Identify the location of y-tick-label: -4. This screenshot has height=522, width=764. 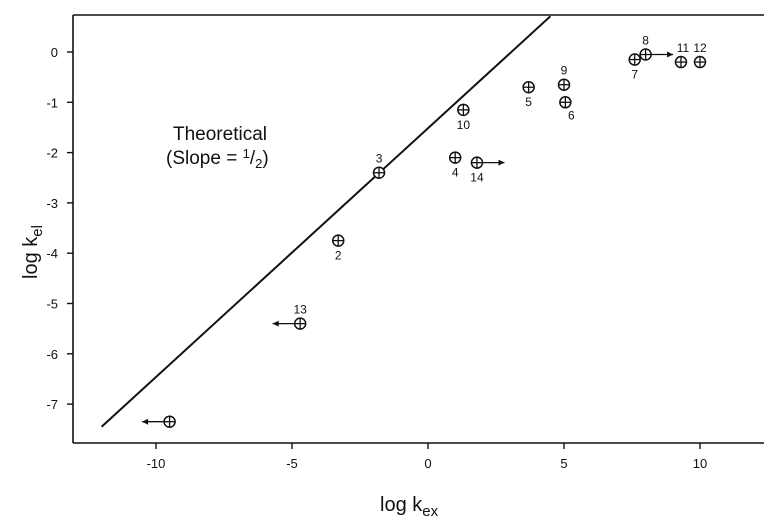
(52, 253).